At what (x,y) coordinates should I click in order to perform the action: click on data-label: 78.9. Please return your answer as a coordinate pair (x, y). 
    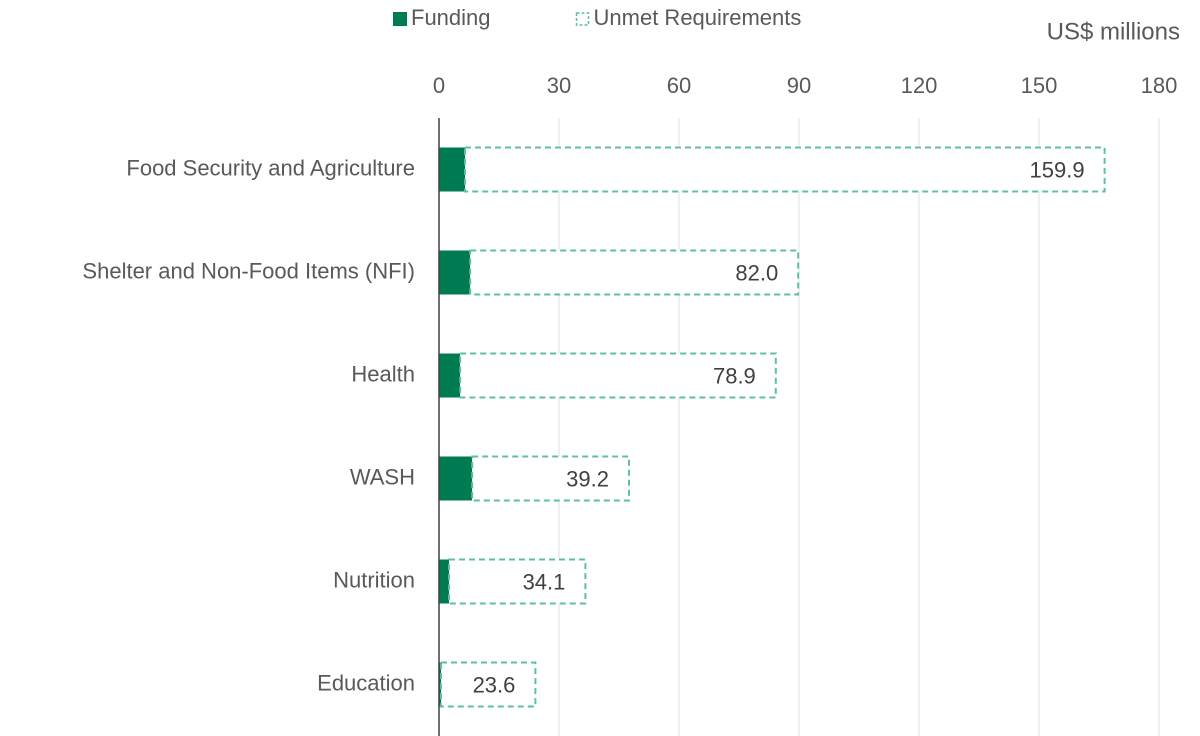
    Looking at the image, I should click on (734, 375).